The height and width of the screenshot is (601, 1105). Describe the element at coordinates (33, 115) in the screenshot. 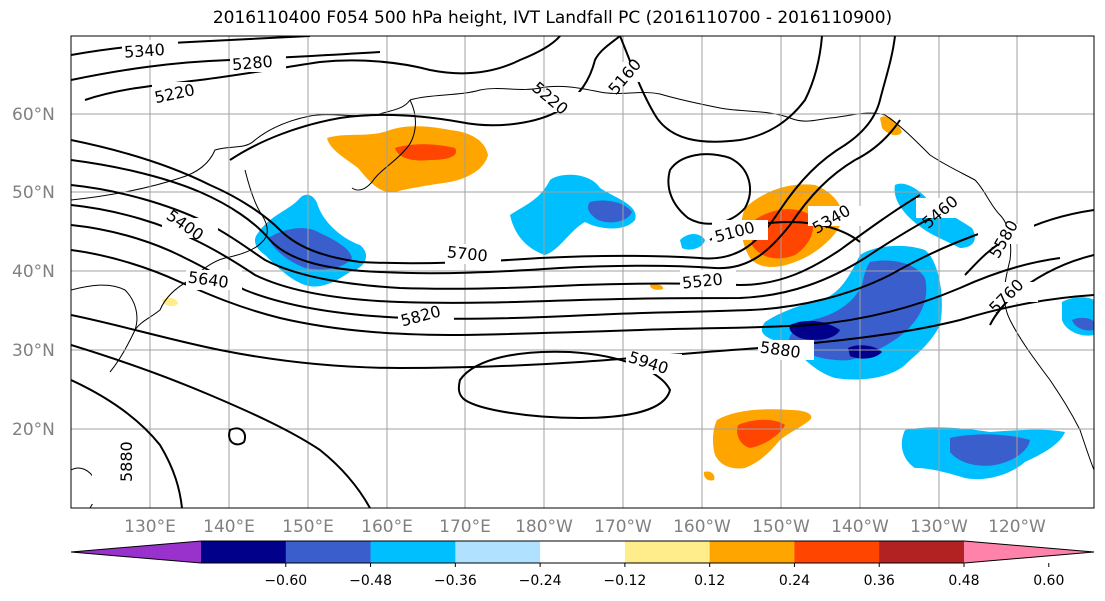

I see `lat-label: 60°N` at that location.